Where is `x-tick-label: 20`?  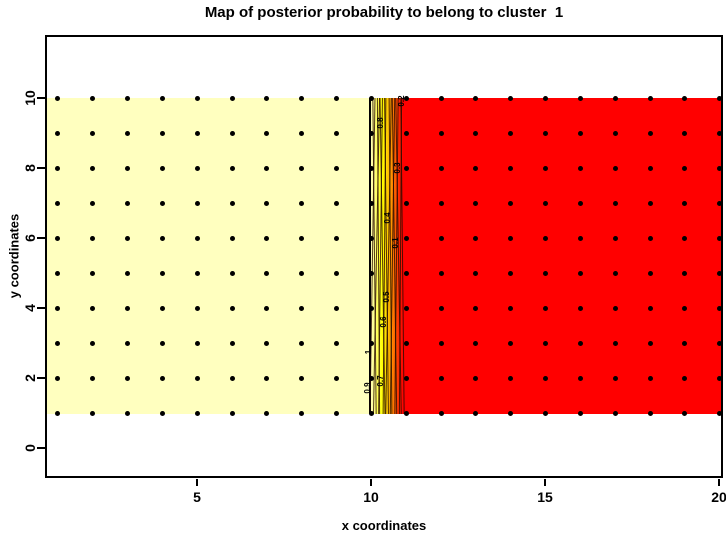
x-tick-label: 20 is located at coordinates (718, 497).